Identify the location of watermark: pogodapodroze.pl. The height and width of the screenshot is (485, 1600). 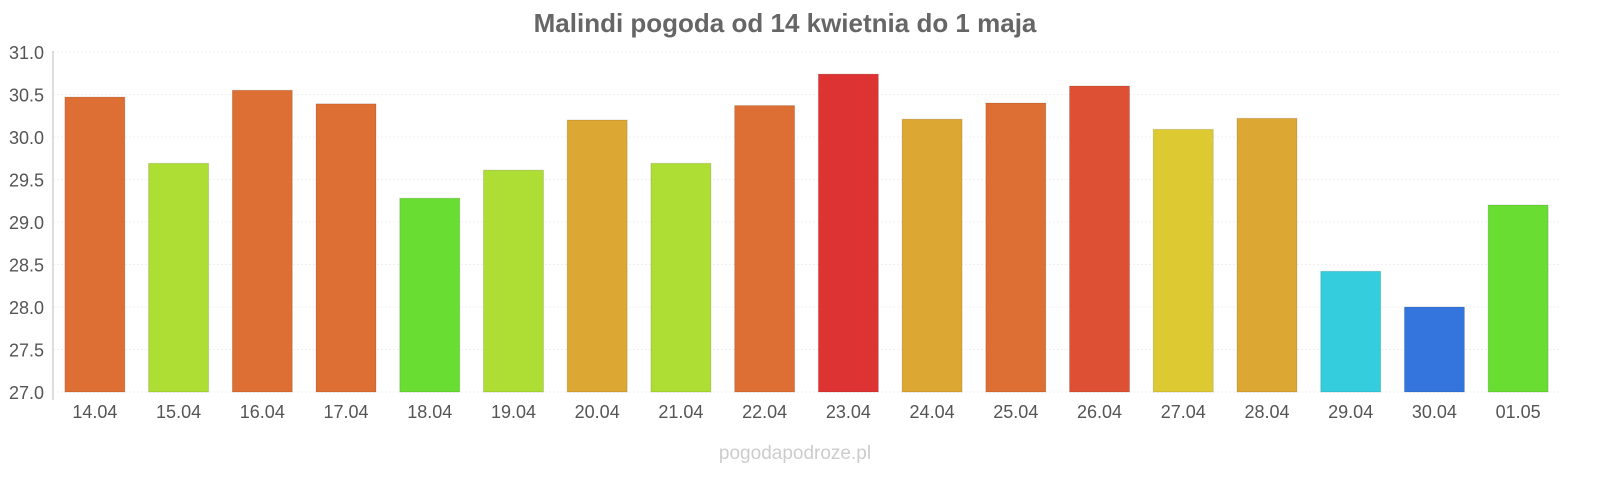
(795, 453).